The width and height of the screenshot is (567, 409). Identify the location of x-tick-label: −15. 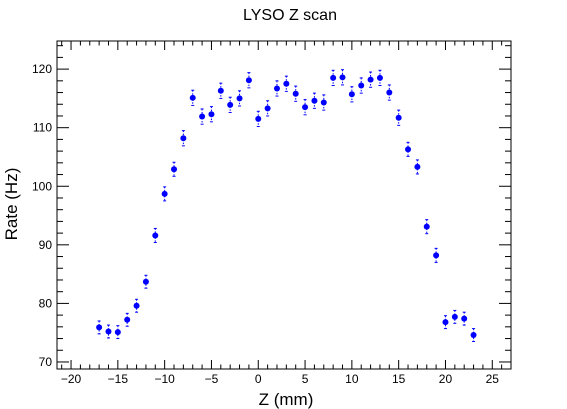
(118, 379).